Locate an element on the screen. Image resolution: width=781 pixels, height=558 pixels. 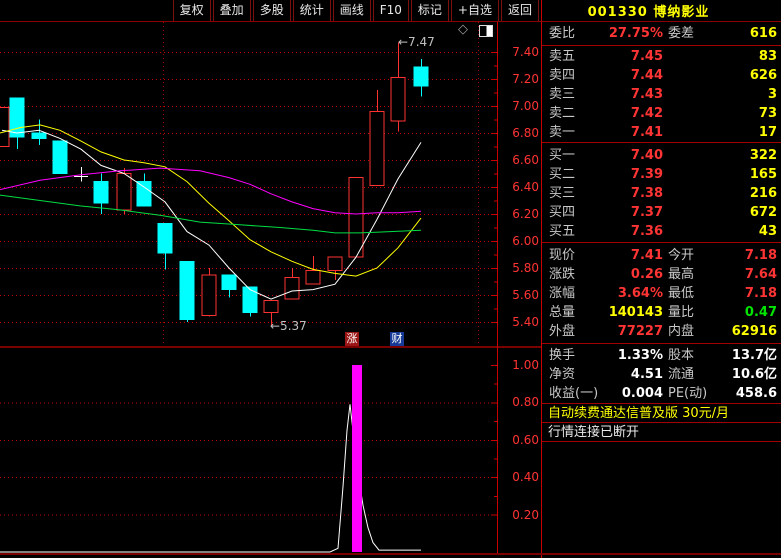
weibi-value: 27.75% is located at coordinates (635, 33).